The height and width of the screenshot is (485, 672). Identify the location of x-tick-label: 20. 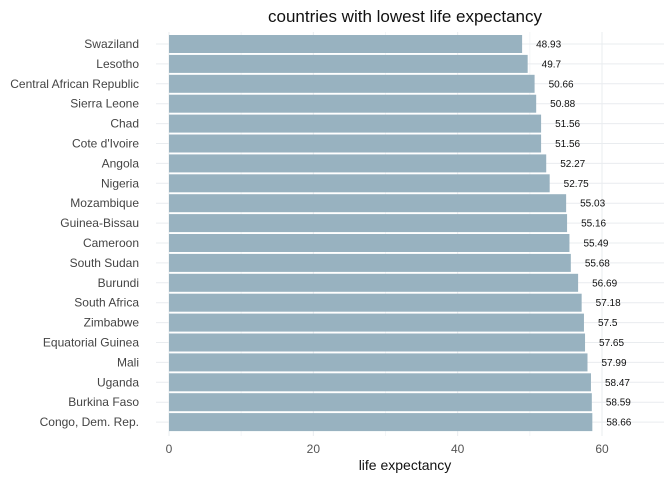
(314, 449).